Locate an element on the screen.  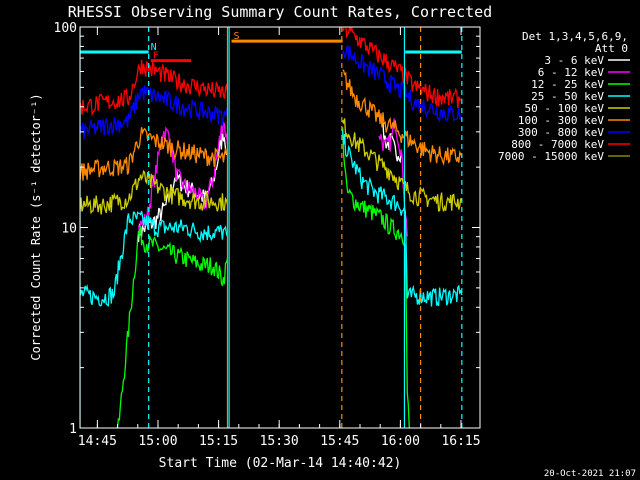
legend-label: 7000 - 15000 keV is located at coordinates (551, 156).